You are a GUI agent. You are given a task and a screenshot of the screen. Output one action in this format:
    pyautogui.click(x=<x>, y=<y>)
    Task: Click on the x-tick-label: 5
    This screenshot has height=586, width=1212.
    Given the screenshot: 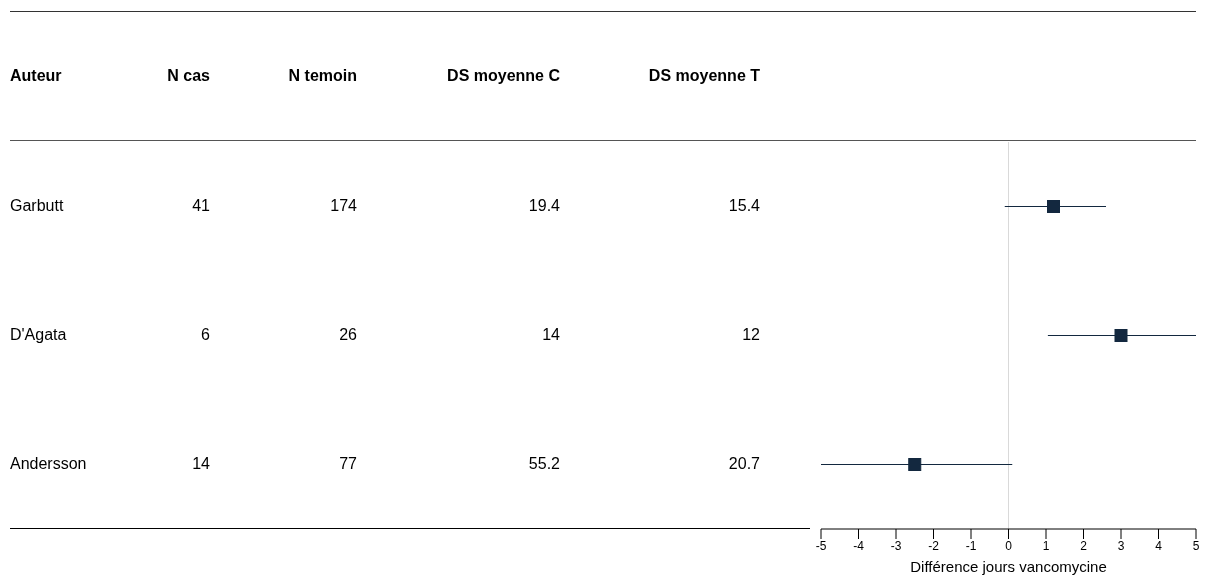 What is the action you would take?
    pyautogui.click(x=1196, y=545)
    